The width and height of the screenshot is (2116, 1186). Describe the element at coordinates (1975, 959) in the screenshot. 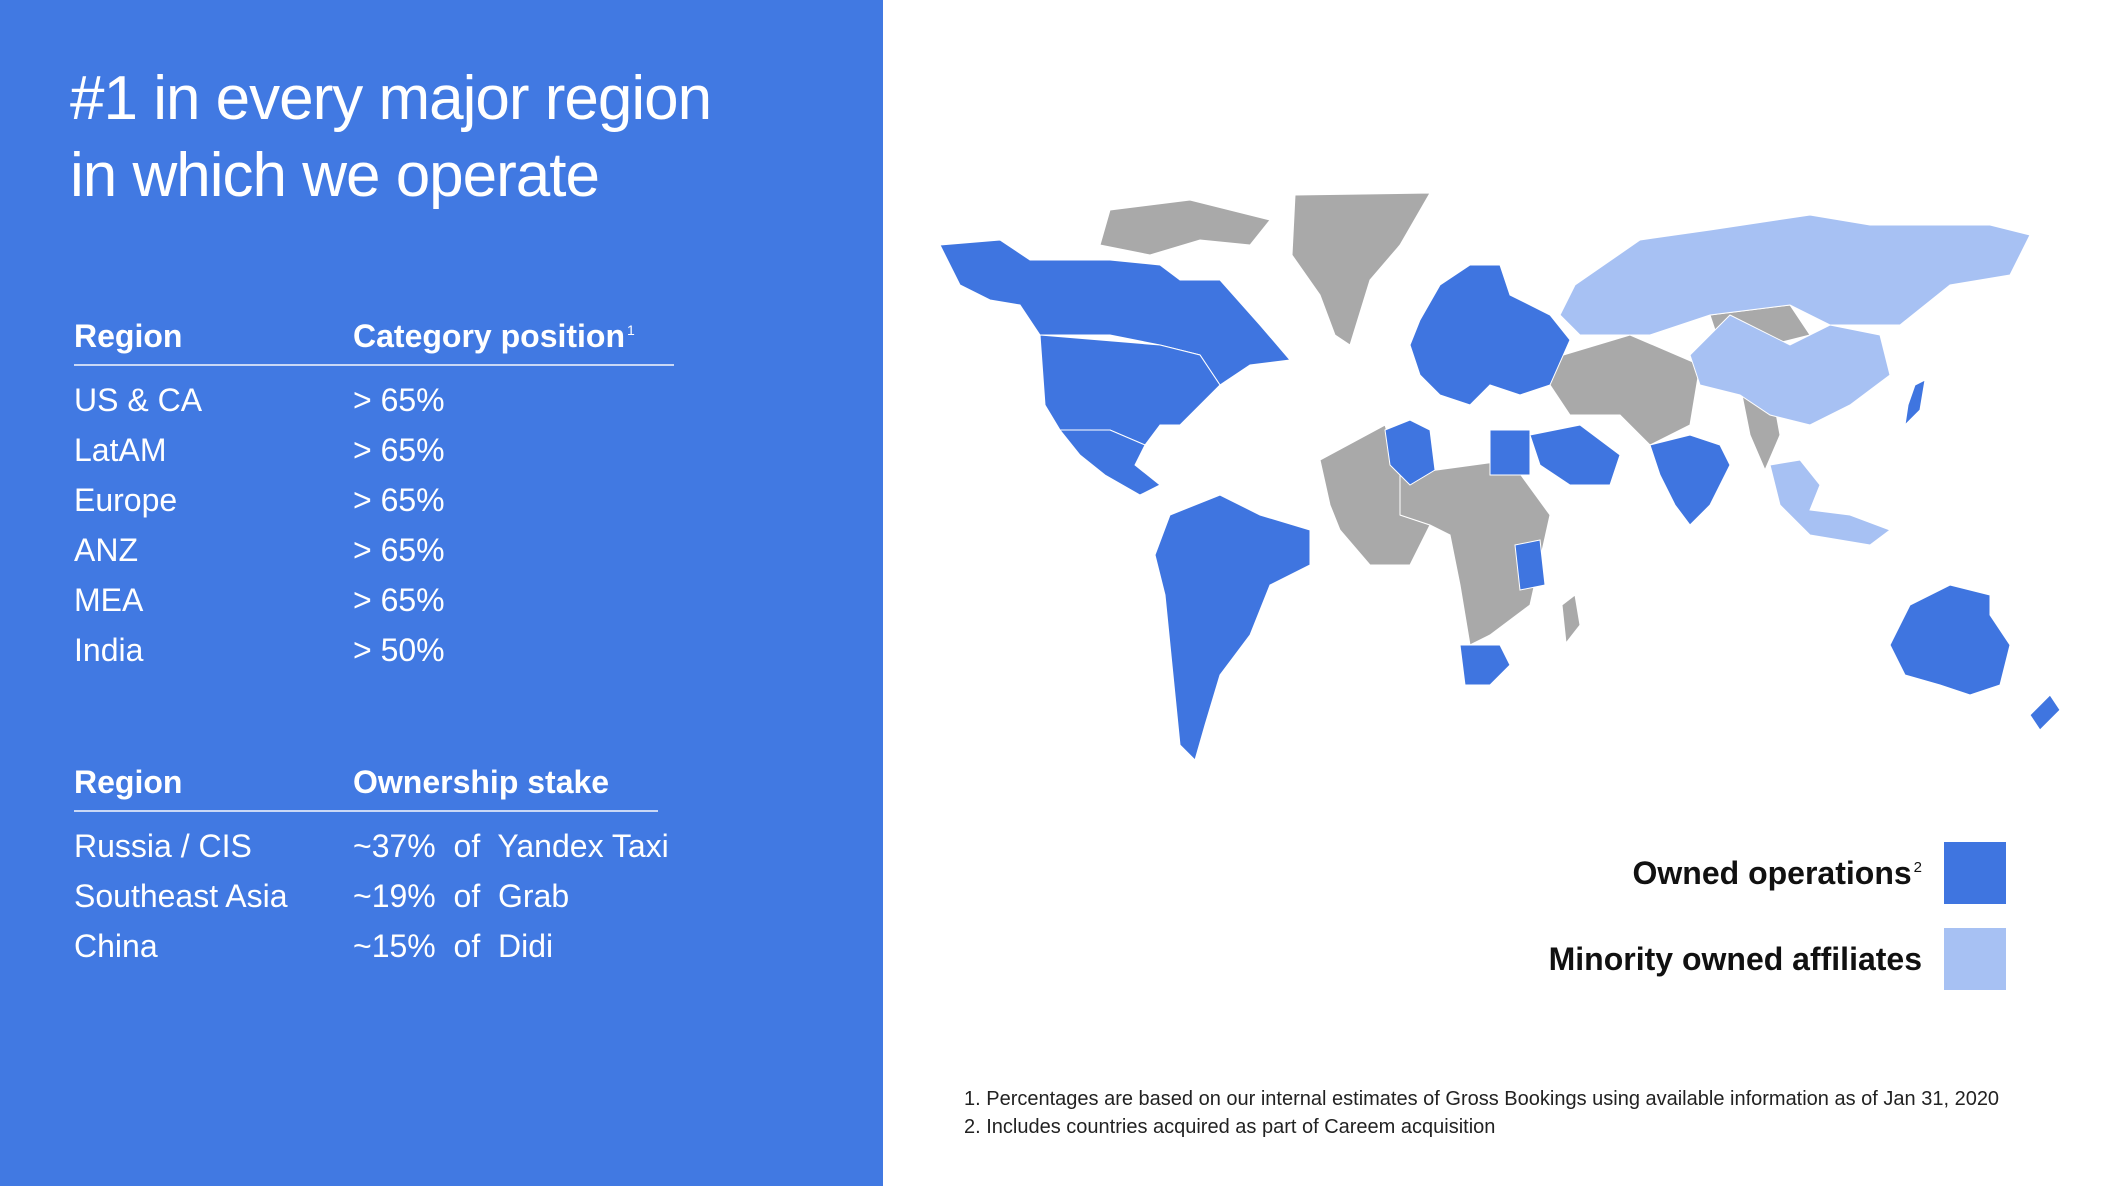

I see `legend-minority-swatch` at that location.